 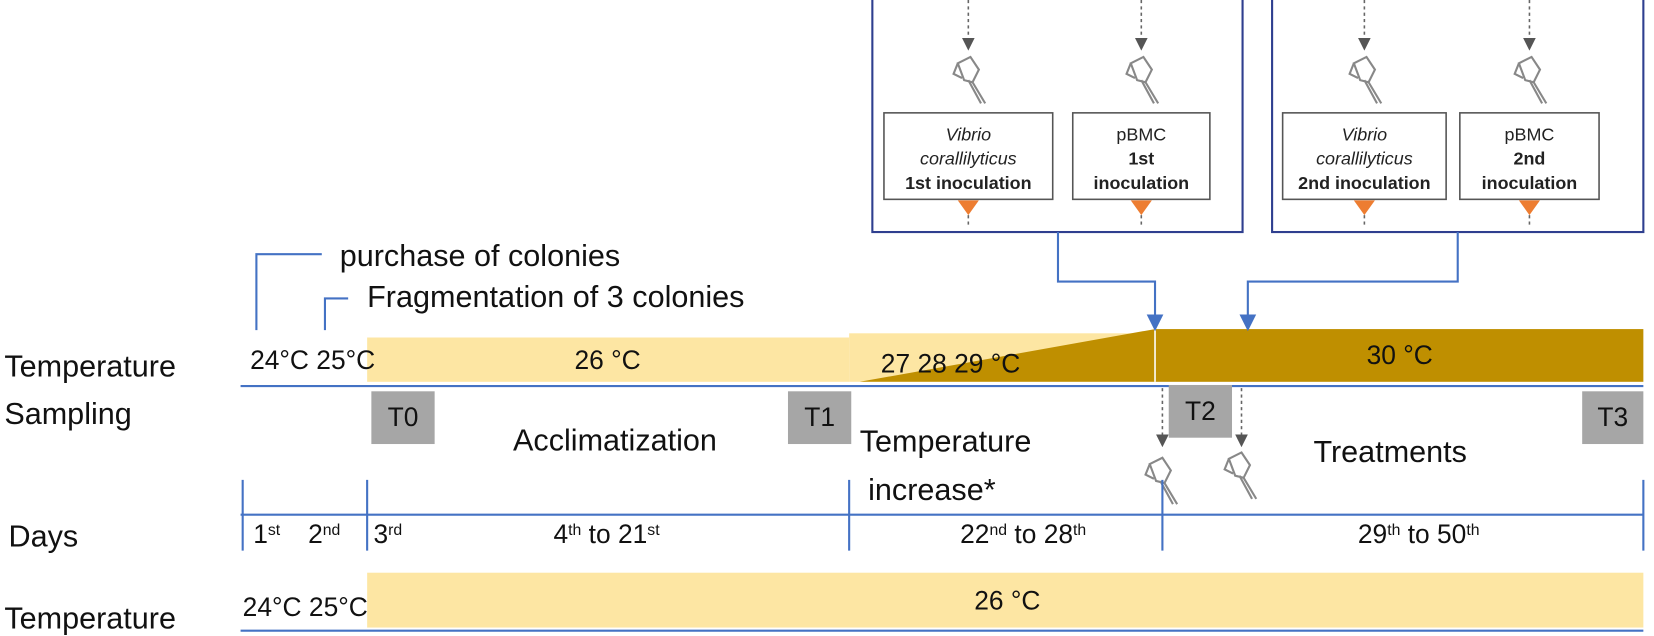 I want to click on temperature-value: 27, so click(x=895, y=363).